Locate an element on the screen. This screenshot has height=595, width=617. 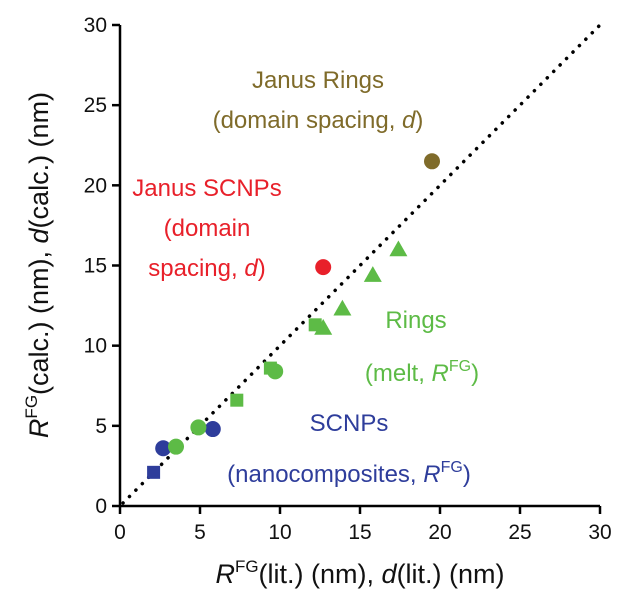
annotation-rings-line2: (melt, RFG) is located at coordinates (422, 372).